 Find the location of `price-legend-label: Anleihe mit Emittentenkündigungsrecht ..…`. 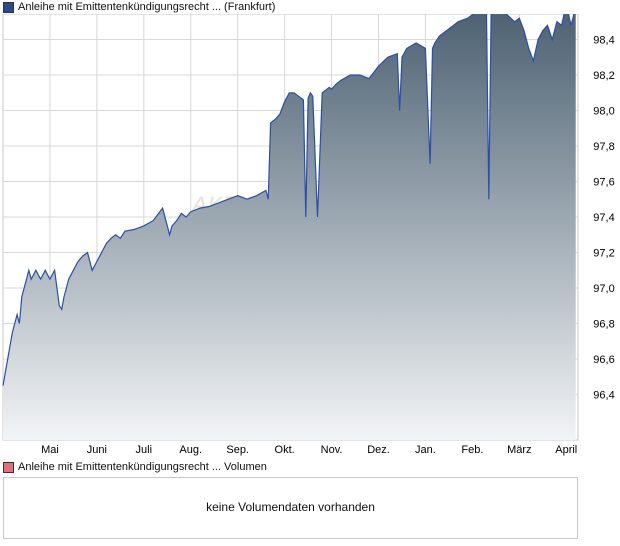

price-legend-label: Anleihe mit Emittentenkündigungsrecht ..… is located at coordinates (147, 7).